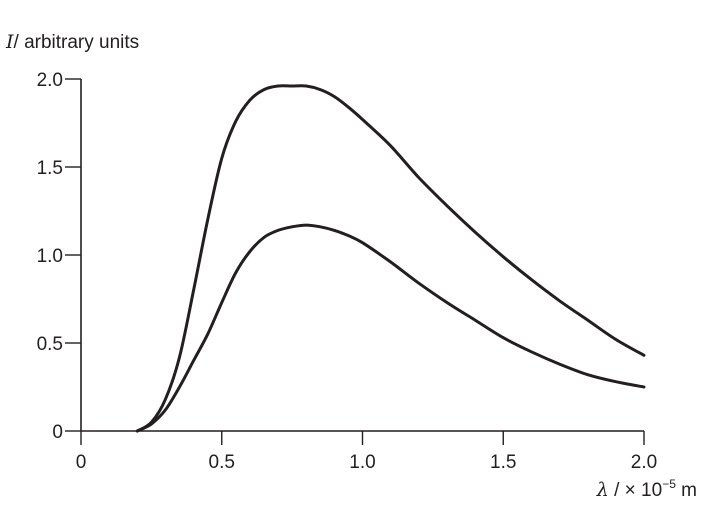 The height and width of the screenshot is (514, 725). I want to click on y-axis-title: I/ arbitrary units, so click(72, 42).